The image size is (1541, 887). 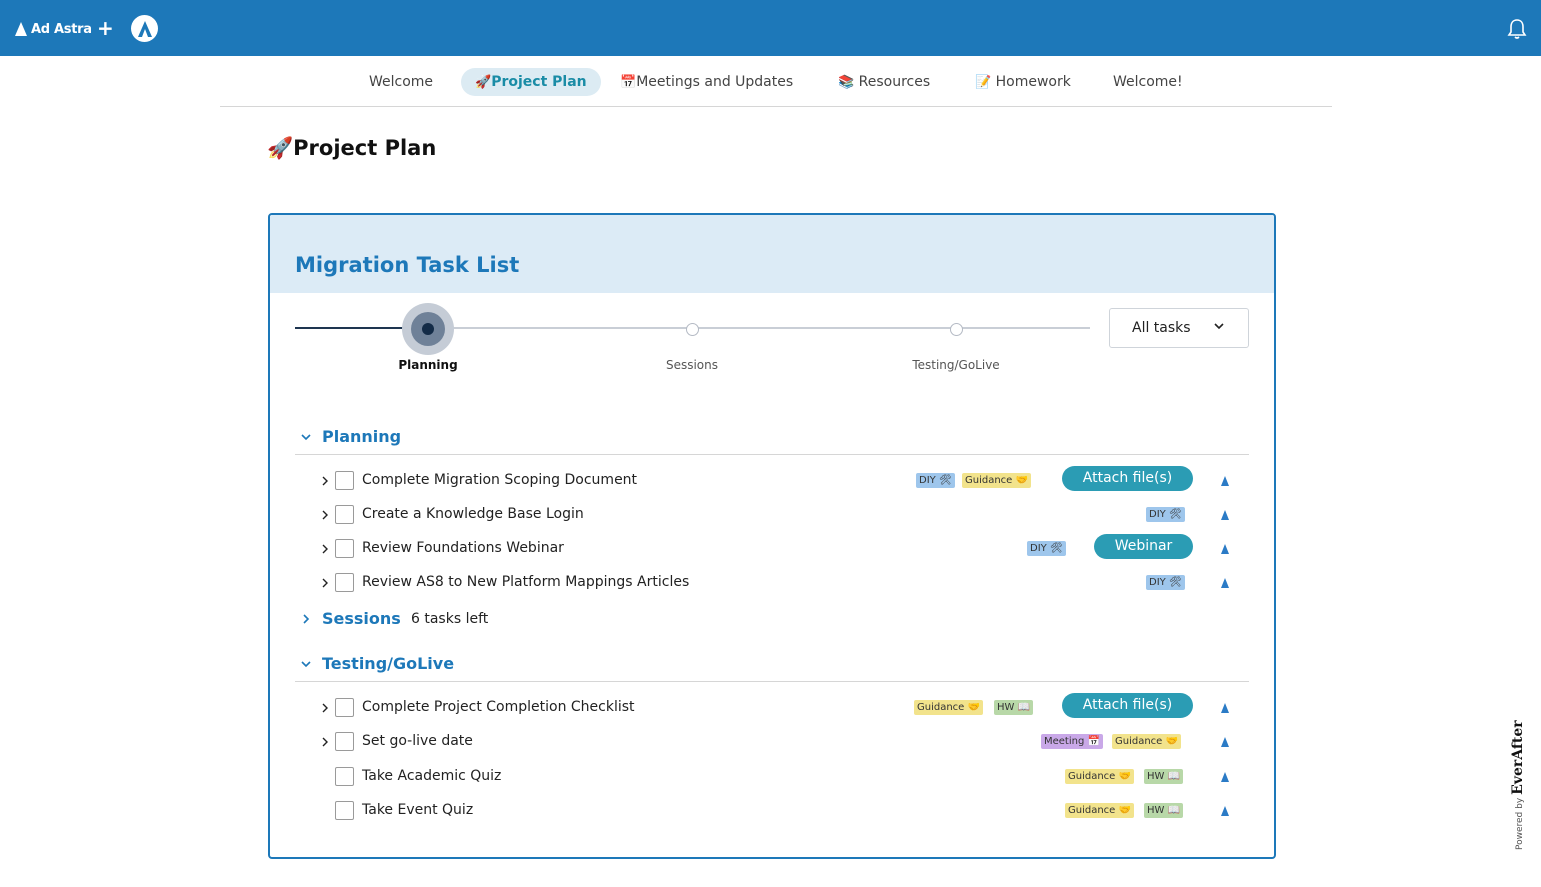 I want to click on task-name: Complete Project Completion Checklist, so click(x=498, y=707).